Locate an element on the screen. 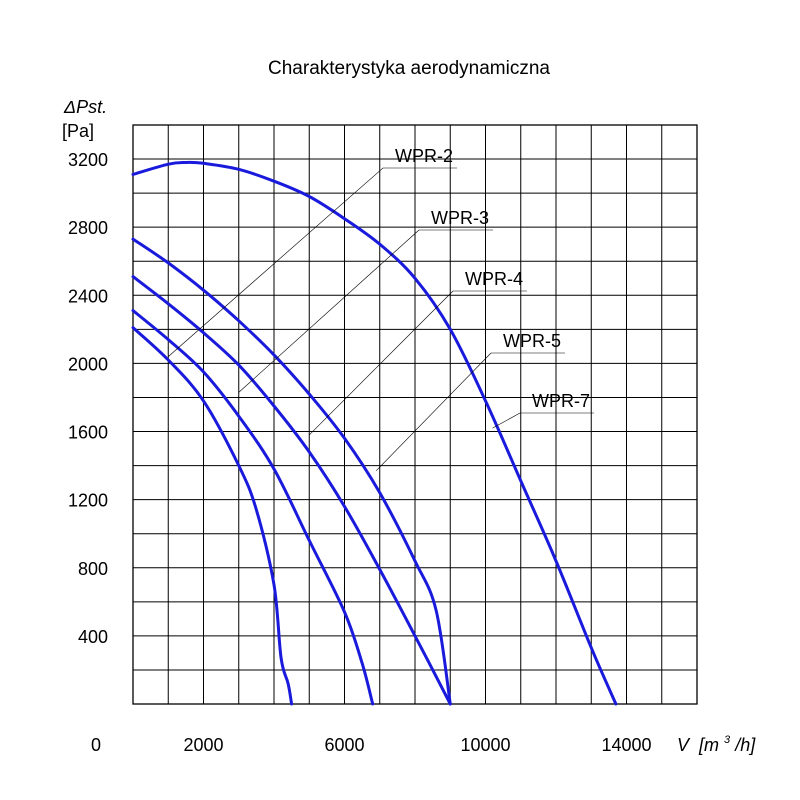 The height and width of the screenshot is (800, 800). chart-title: Charakterystyka aerodynamiczna is located at coordinates (409, 68).